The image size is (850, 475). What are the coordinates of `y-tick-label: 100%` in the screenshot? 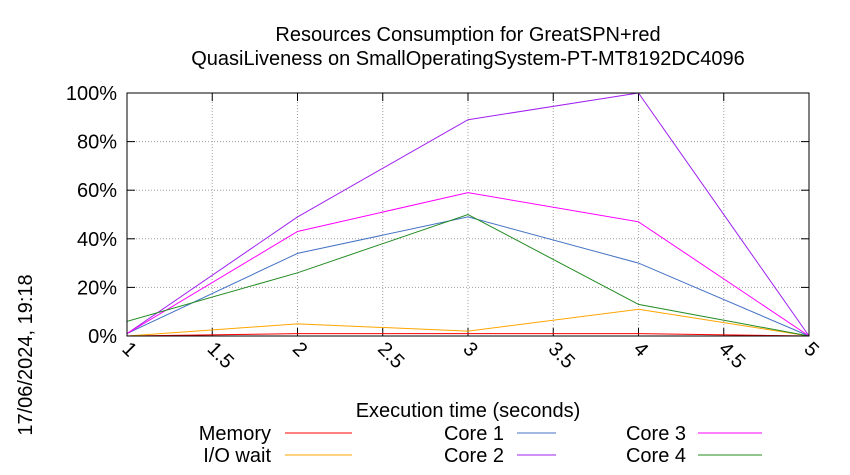 It's located at (91, 94).